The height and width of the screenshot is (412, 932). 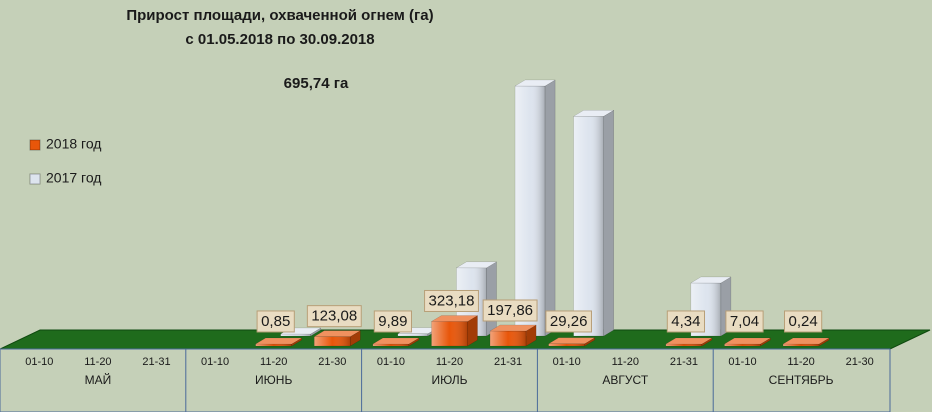 What do you see at coordinates (73, 178) in the screenshot?
I see `legend-label: 2017 год` at bounding box center [73, 178].